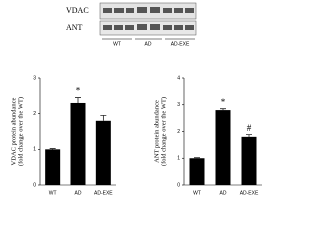 The height and width of the screenshot is (240, 320). What do you see at coordinates (117, 44) in the screenshot?
I see `blot-group-label: WT` at bounding box center [117, 44].